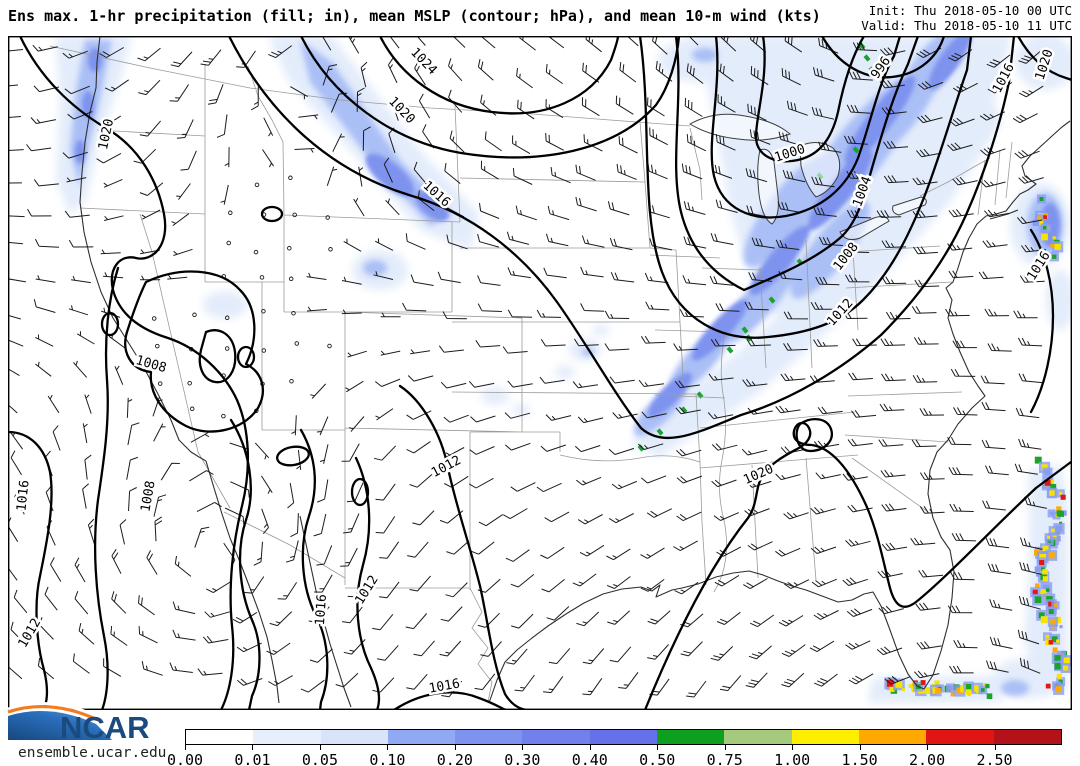 The height and width of the screenshot is (766, 1080). What do you see at coordinates (454, 758) in the screenshot?
I see `colorbar-tick-label: 0.20` at bounding box center [454, 758].